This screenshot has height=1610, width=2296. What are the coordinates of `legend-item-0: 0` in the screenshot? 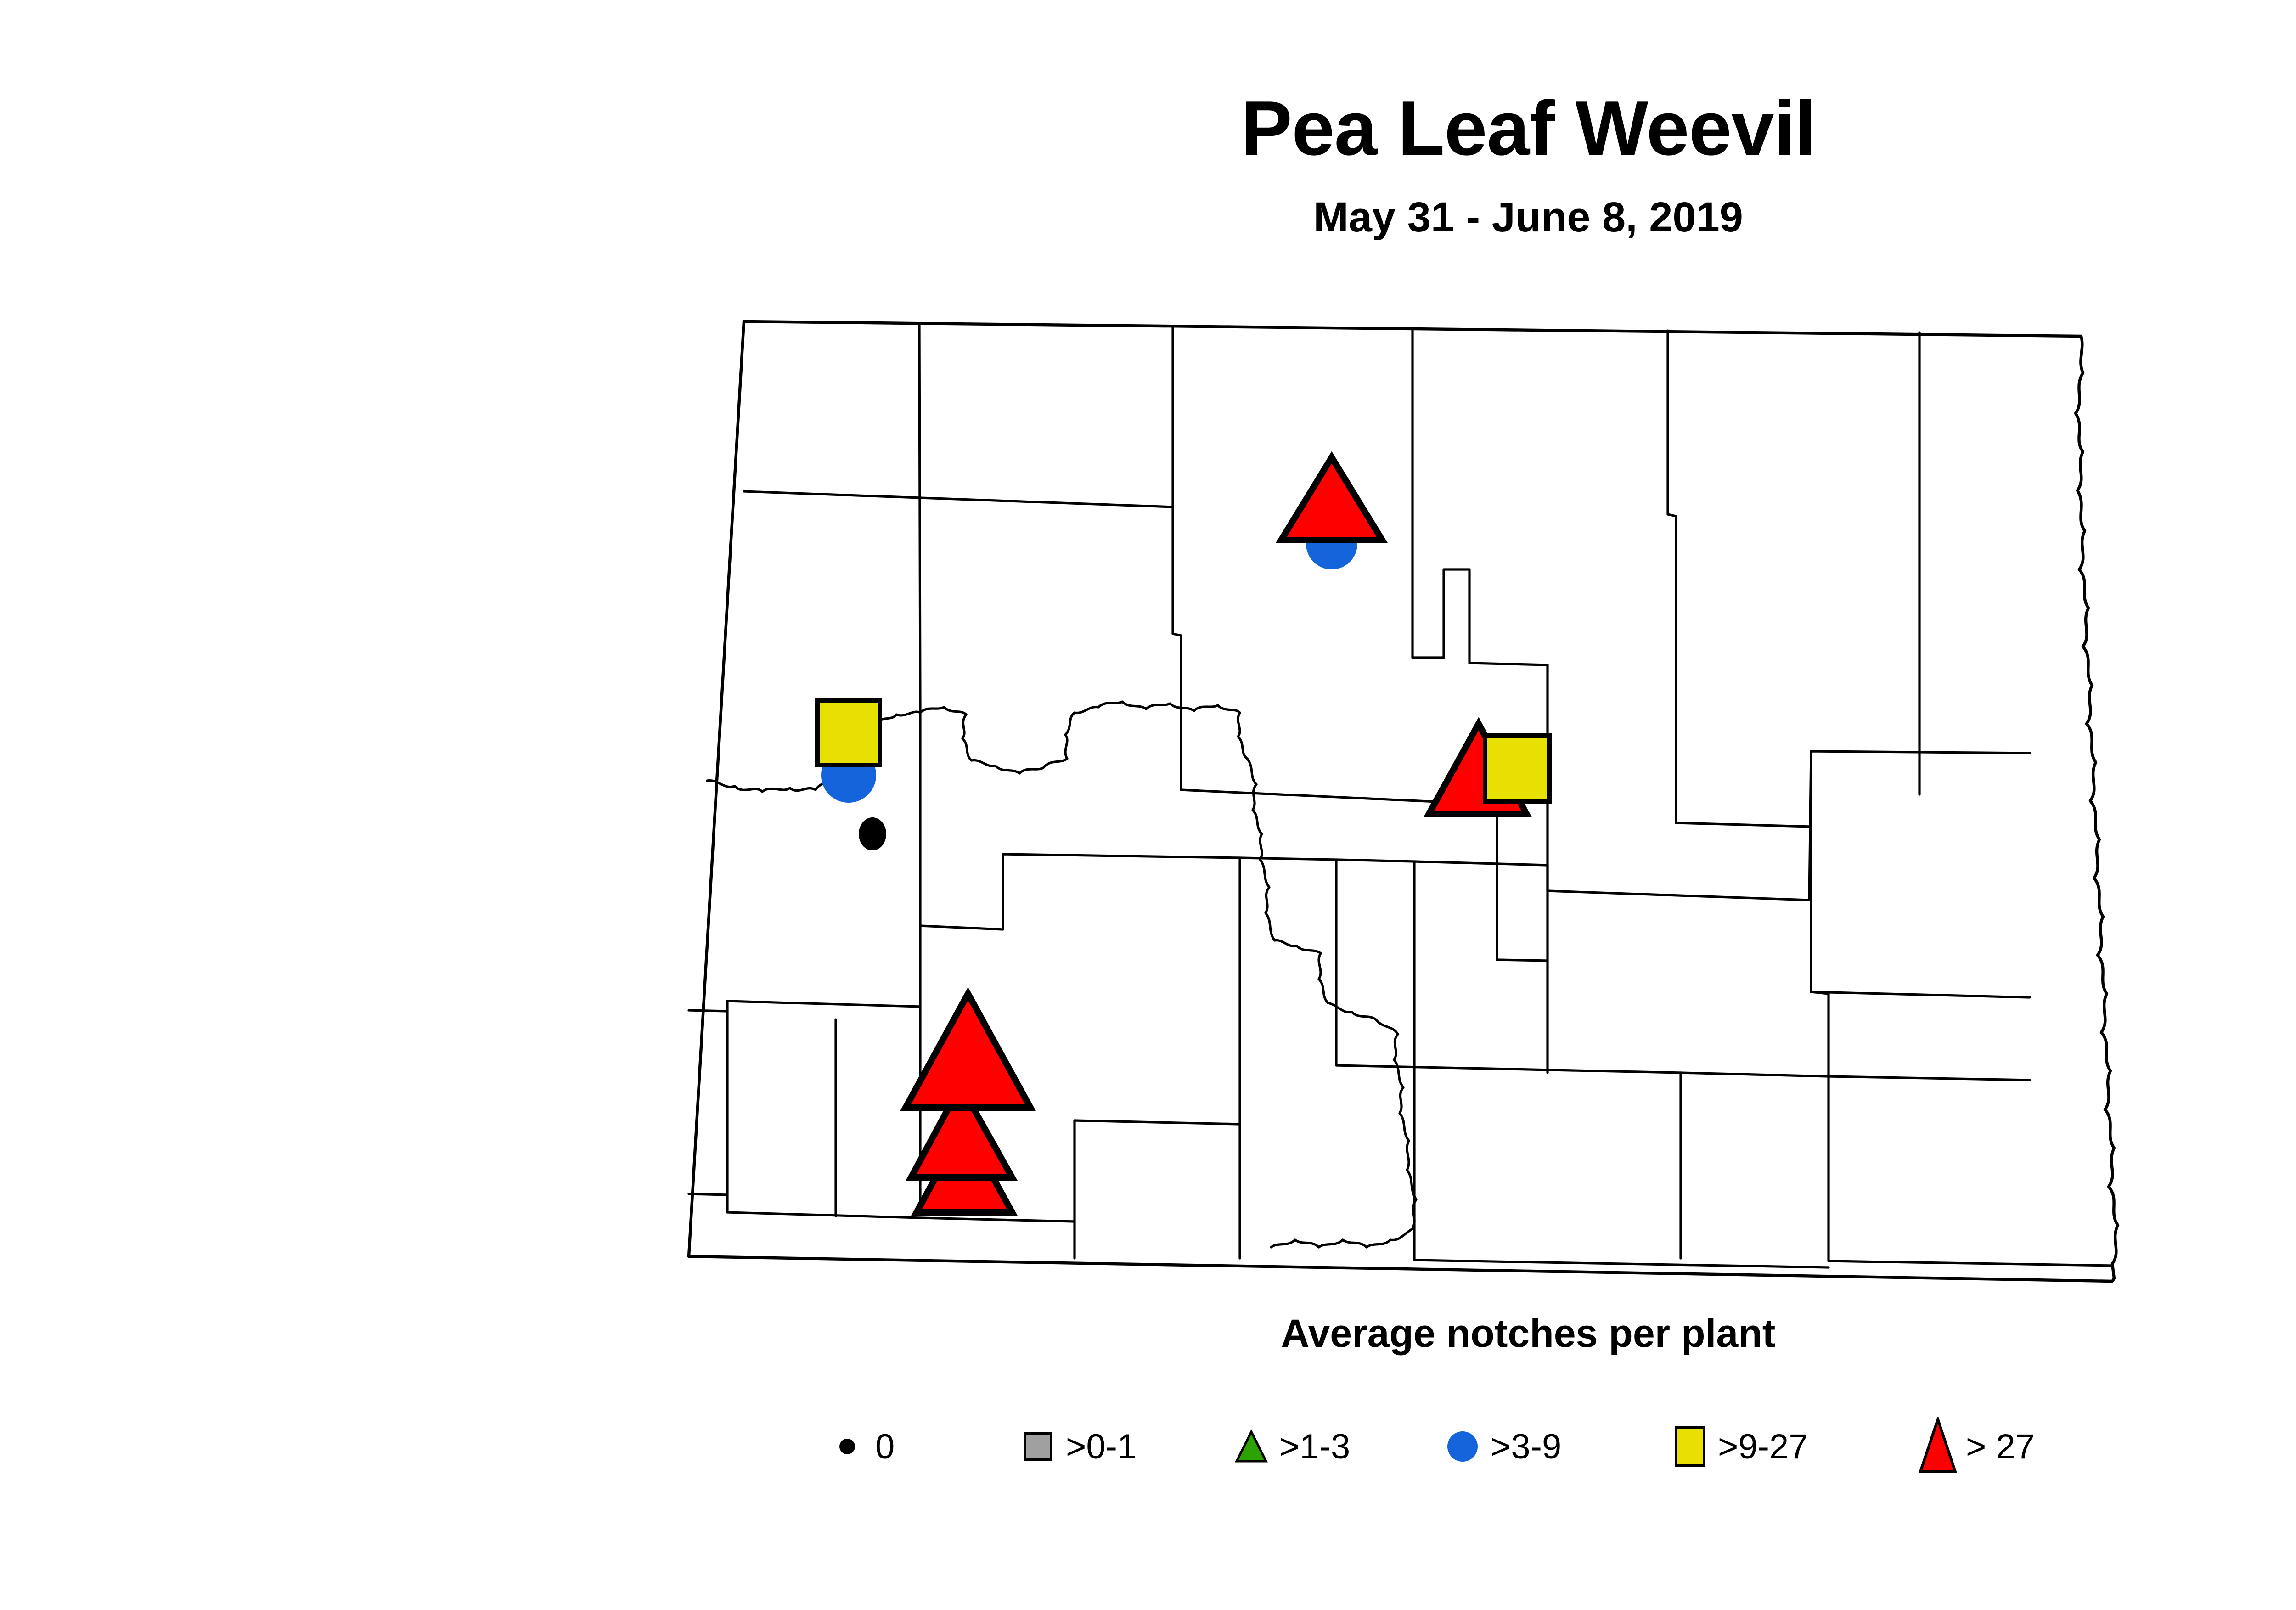 It's located at (858, 1447).